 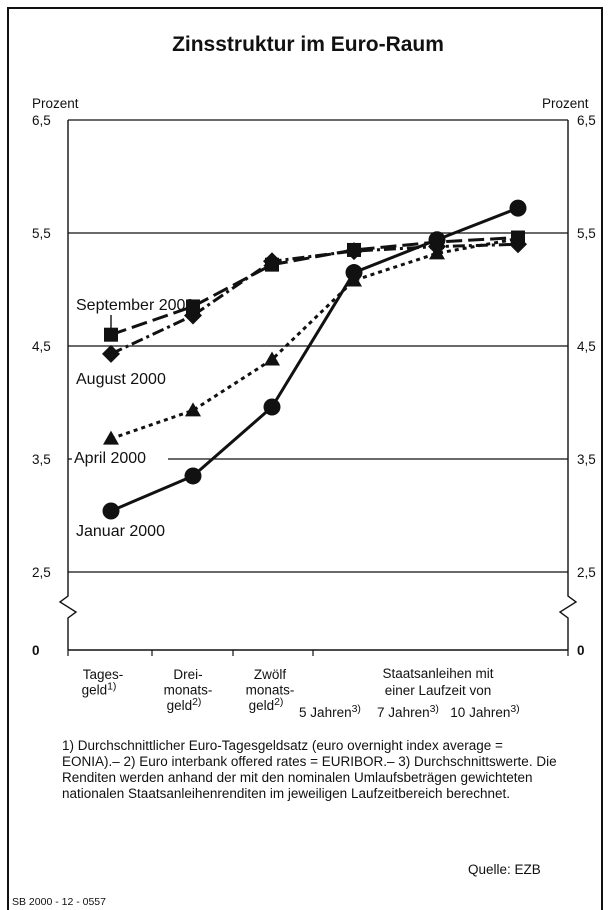 I want to click on y-tick-label-left: 2,5, so click(x=41, y=572).